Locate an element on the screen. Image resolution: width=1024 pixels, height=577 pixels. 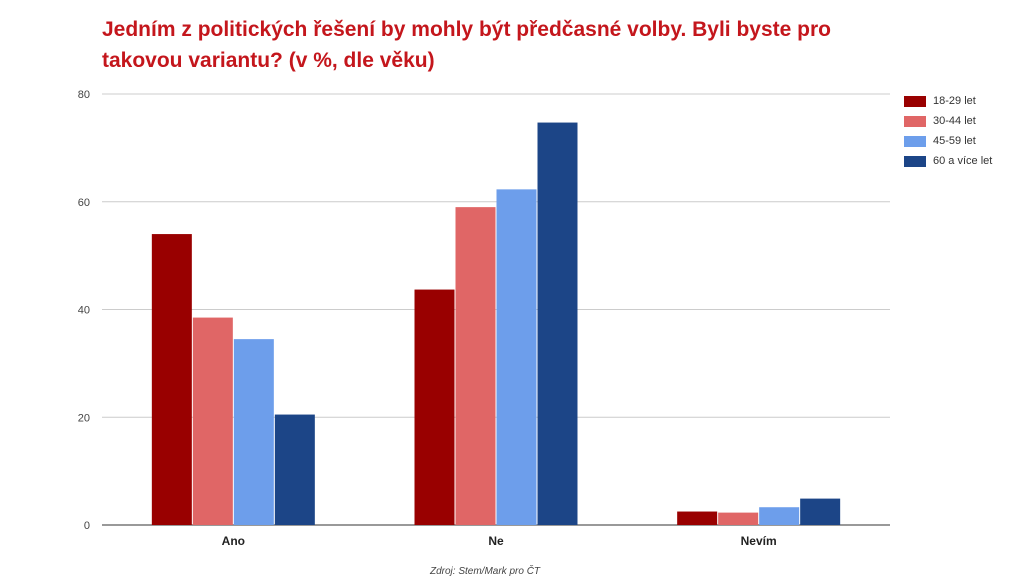
legend-label: 18-29 let is located at coordinates (954, 101).